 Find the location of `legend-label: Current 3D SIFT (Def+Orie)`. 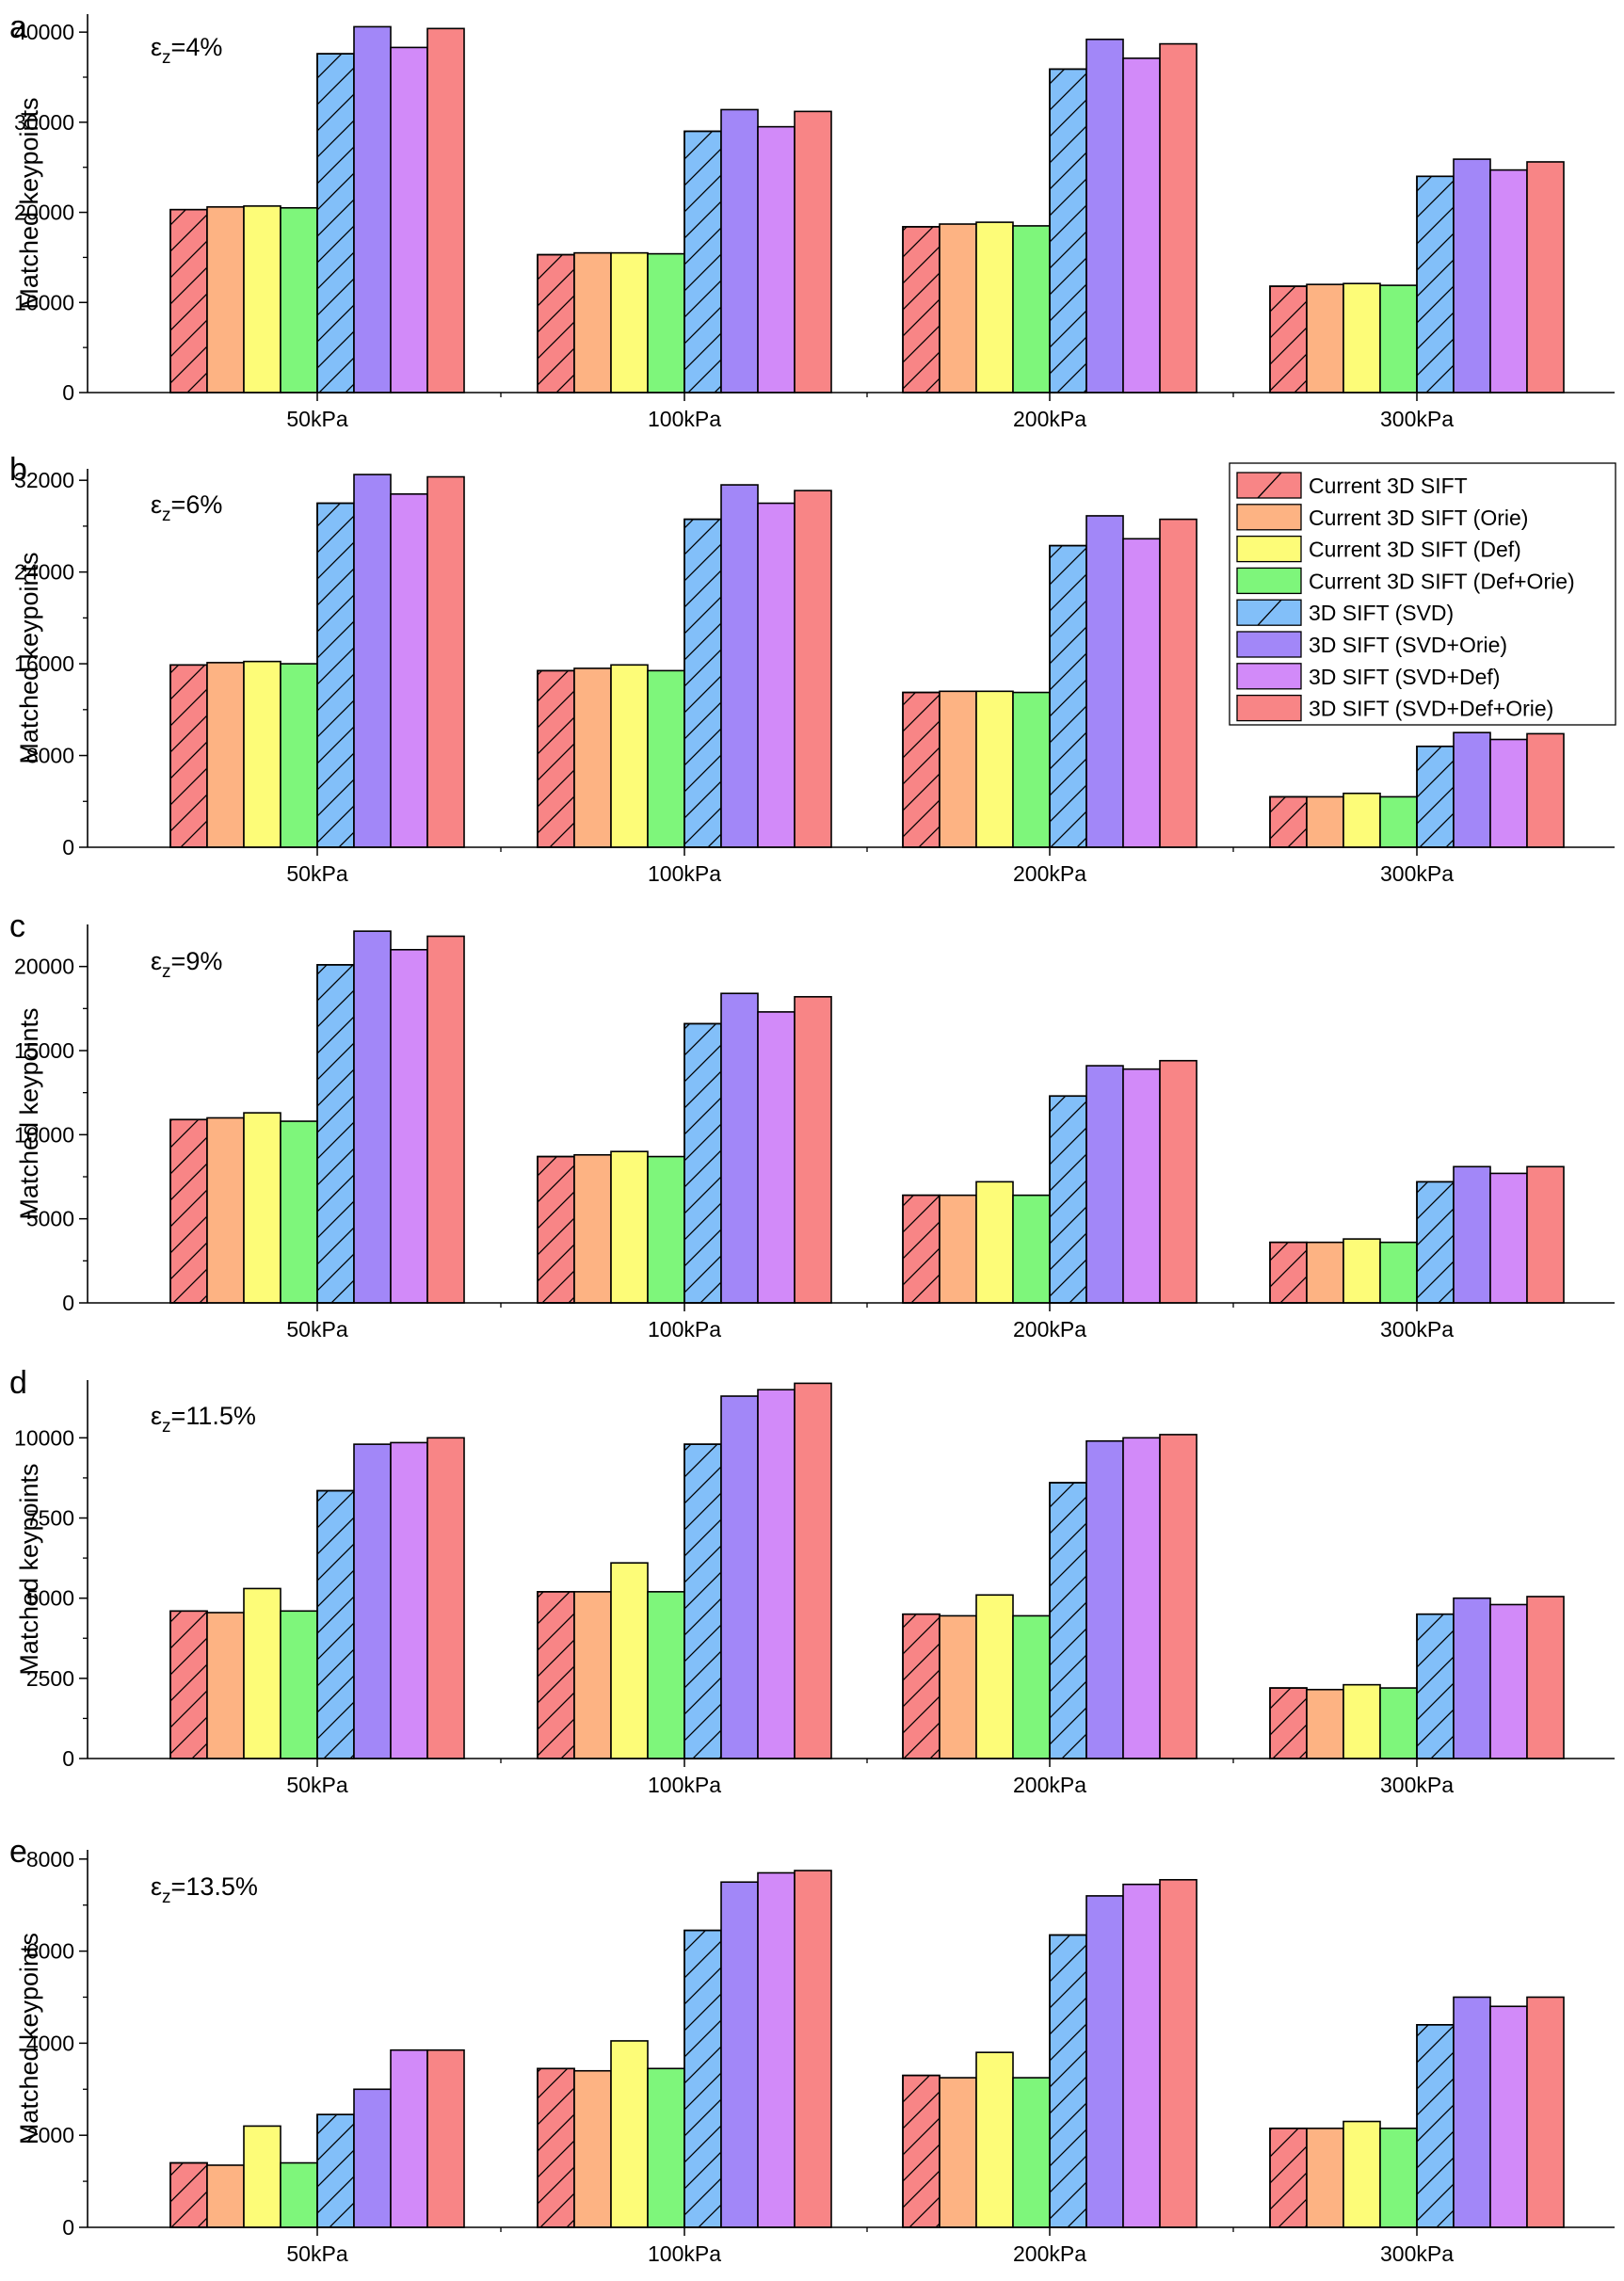

legend-label: Current 3D SIFT (Def+Orie) is located at coordinates (1442, 581).